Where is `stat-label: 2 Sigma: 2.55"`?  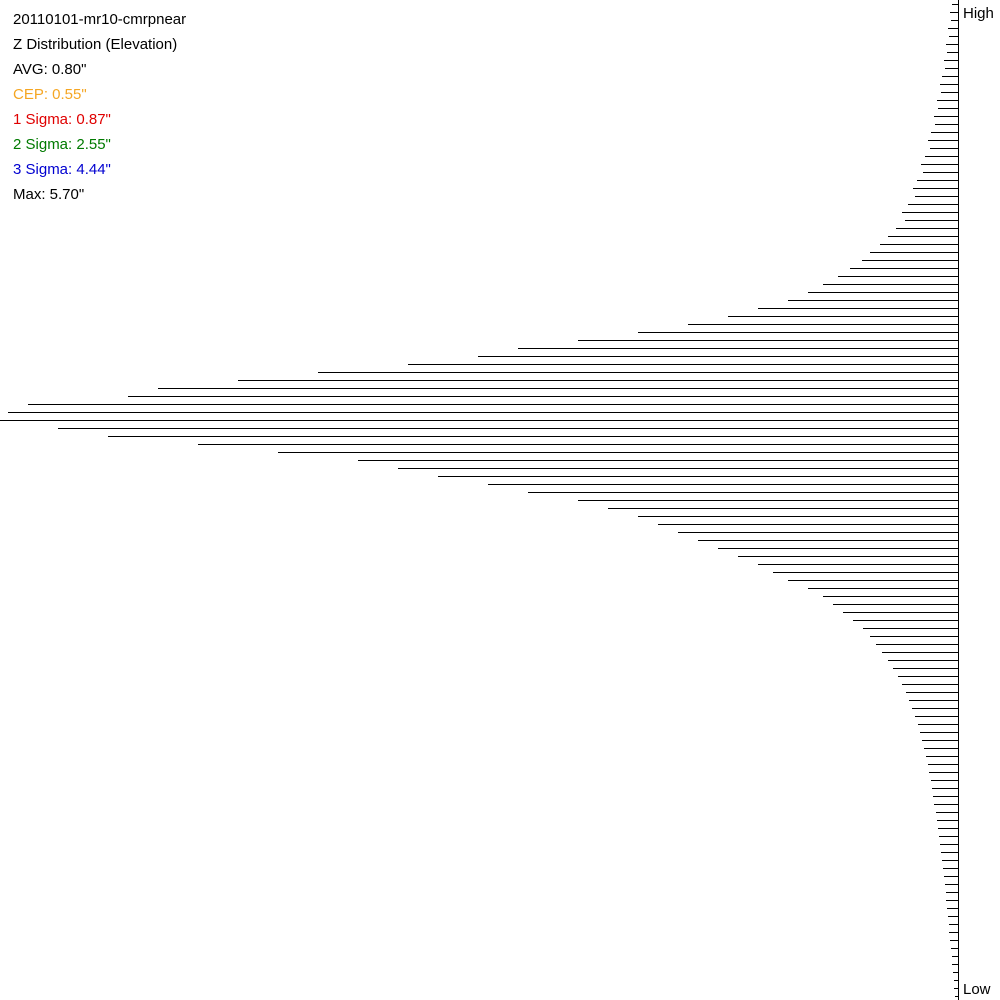
stat-label: 2 Sigma: 2.55" is located at coordinates (62, 144).